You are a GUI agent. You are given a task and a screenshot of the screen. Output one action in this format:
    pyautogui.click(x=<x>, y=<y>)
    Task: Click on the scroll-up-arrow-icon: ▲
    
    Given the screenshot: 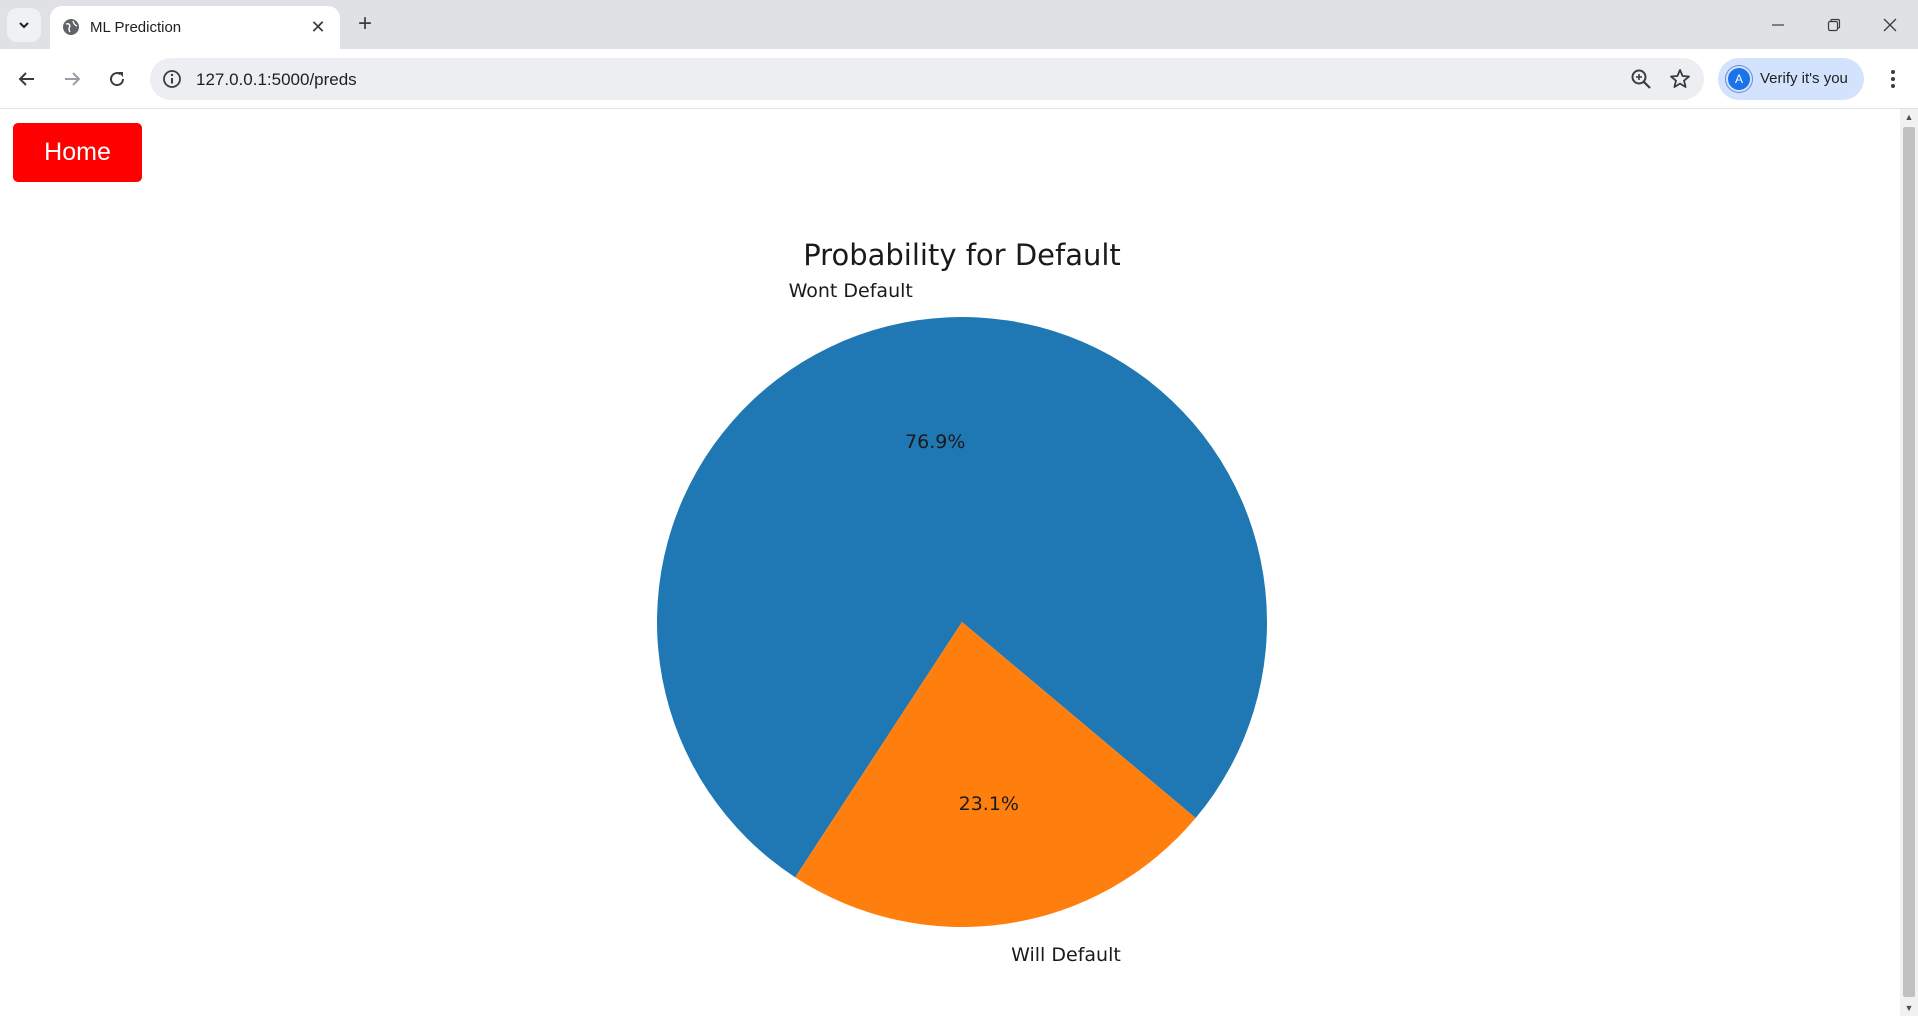 What is the action you would take?
    pyautogui.click(x=1909, y=117)
    